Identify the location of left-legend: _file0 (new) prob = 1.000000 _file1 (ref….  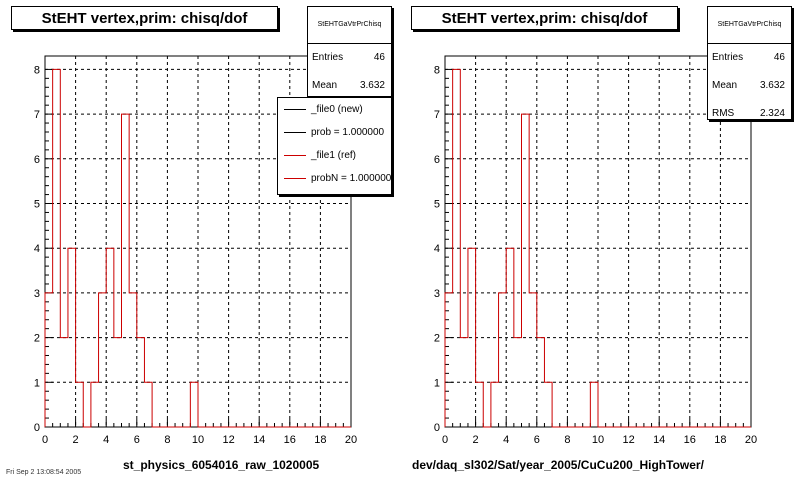
(334, 146).